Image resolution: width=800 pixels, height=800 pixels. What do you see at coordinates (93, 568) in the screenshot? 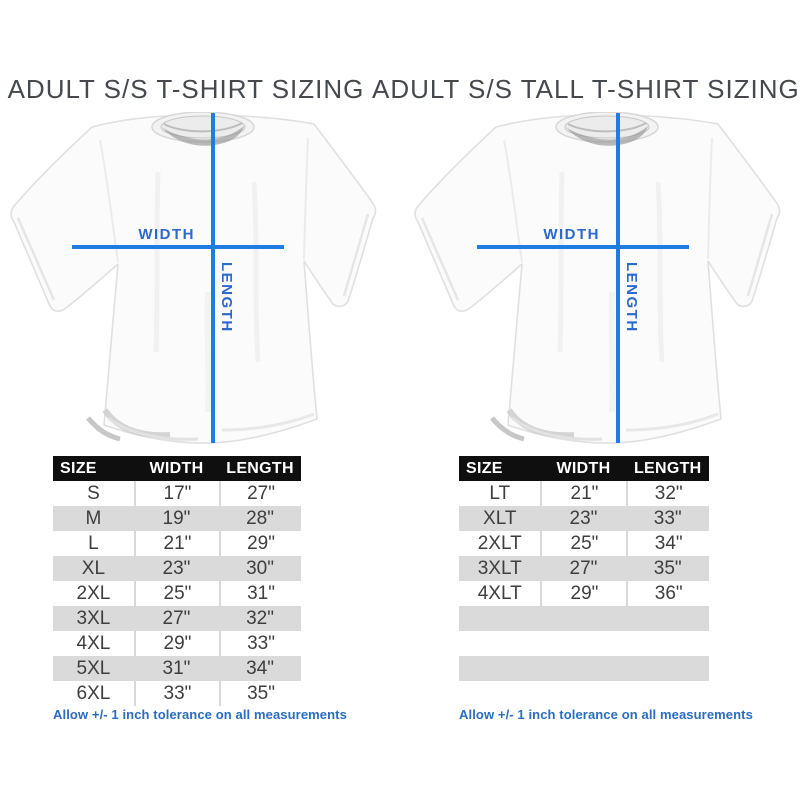
I see `cell-size: XL` at bounding box center [93, 568].